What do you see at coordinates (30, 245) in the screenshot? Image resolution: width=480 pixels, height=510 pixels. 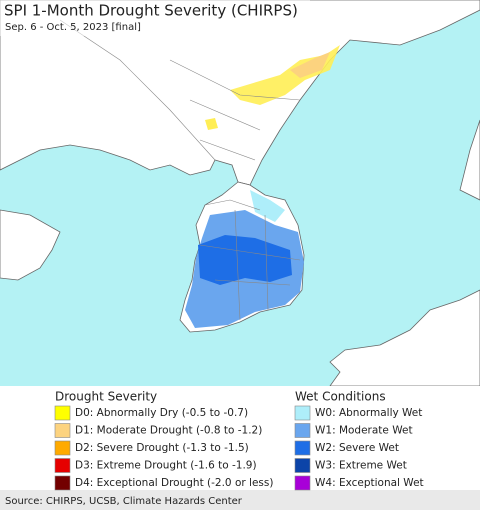 I see `shandong-land` at bounding box center [30, 245].